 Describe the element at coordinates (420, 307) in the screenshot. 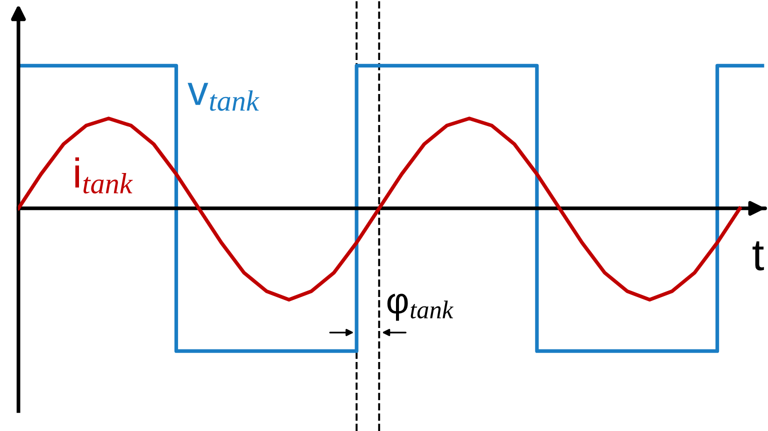

I see `annotation: φ$_{tank}$` at that location.